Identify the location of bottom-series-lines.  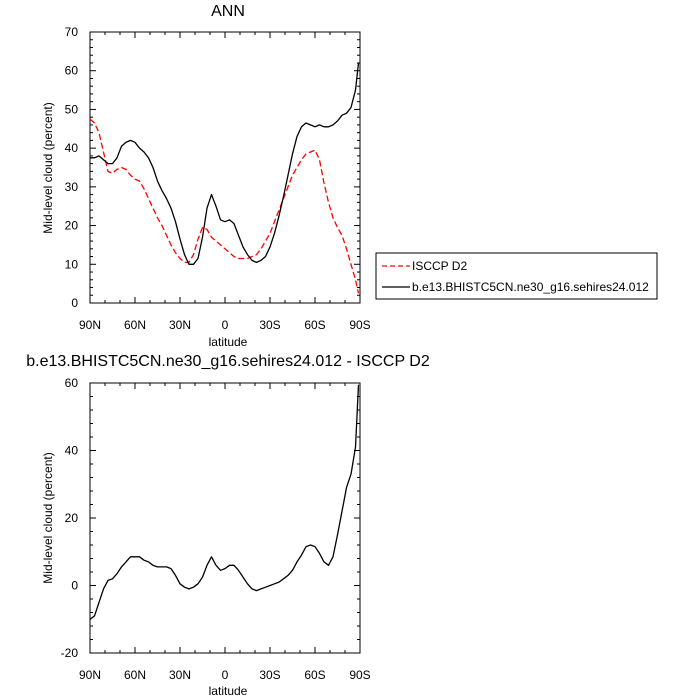
(224, 502).